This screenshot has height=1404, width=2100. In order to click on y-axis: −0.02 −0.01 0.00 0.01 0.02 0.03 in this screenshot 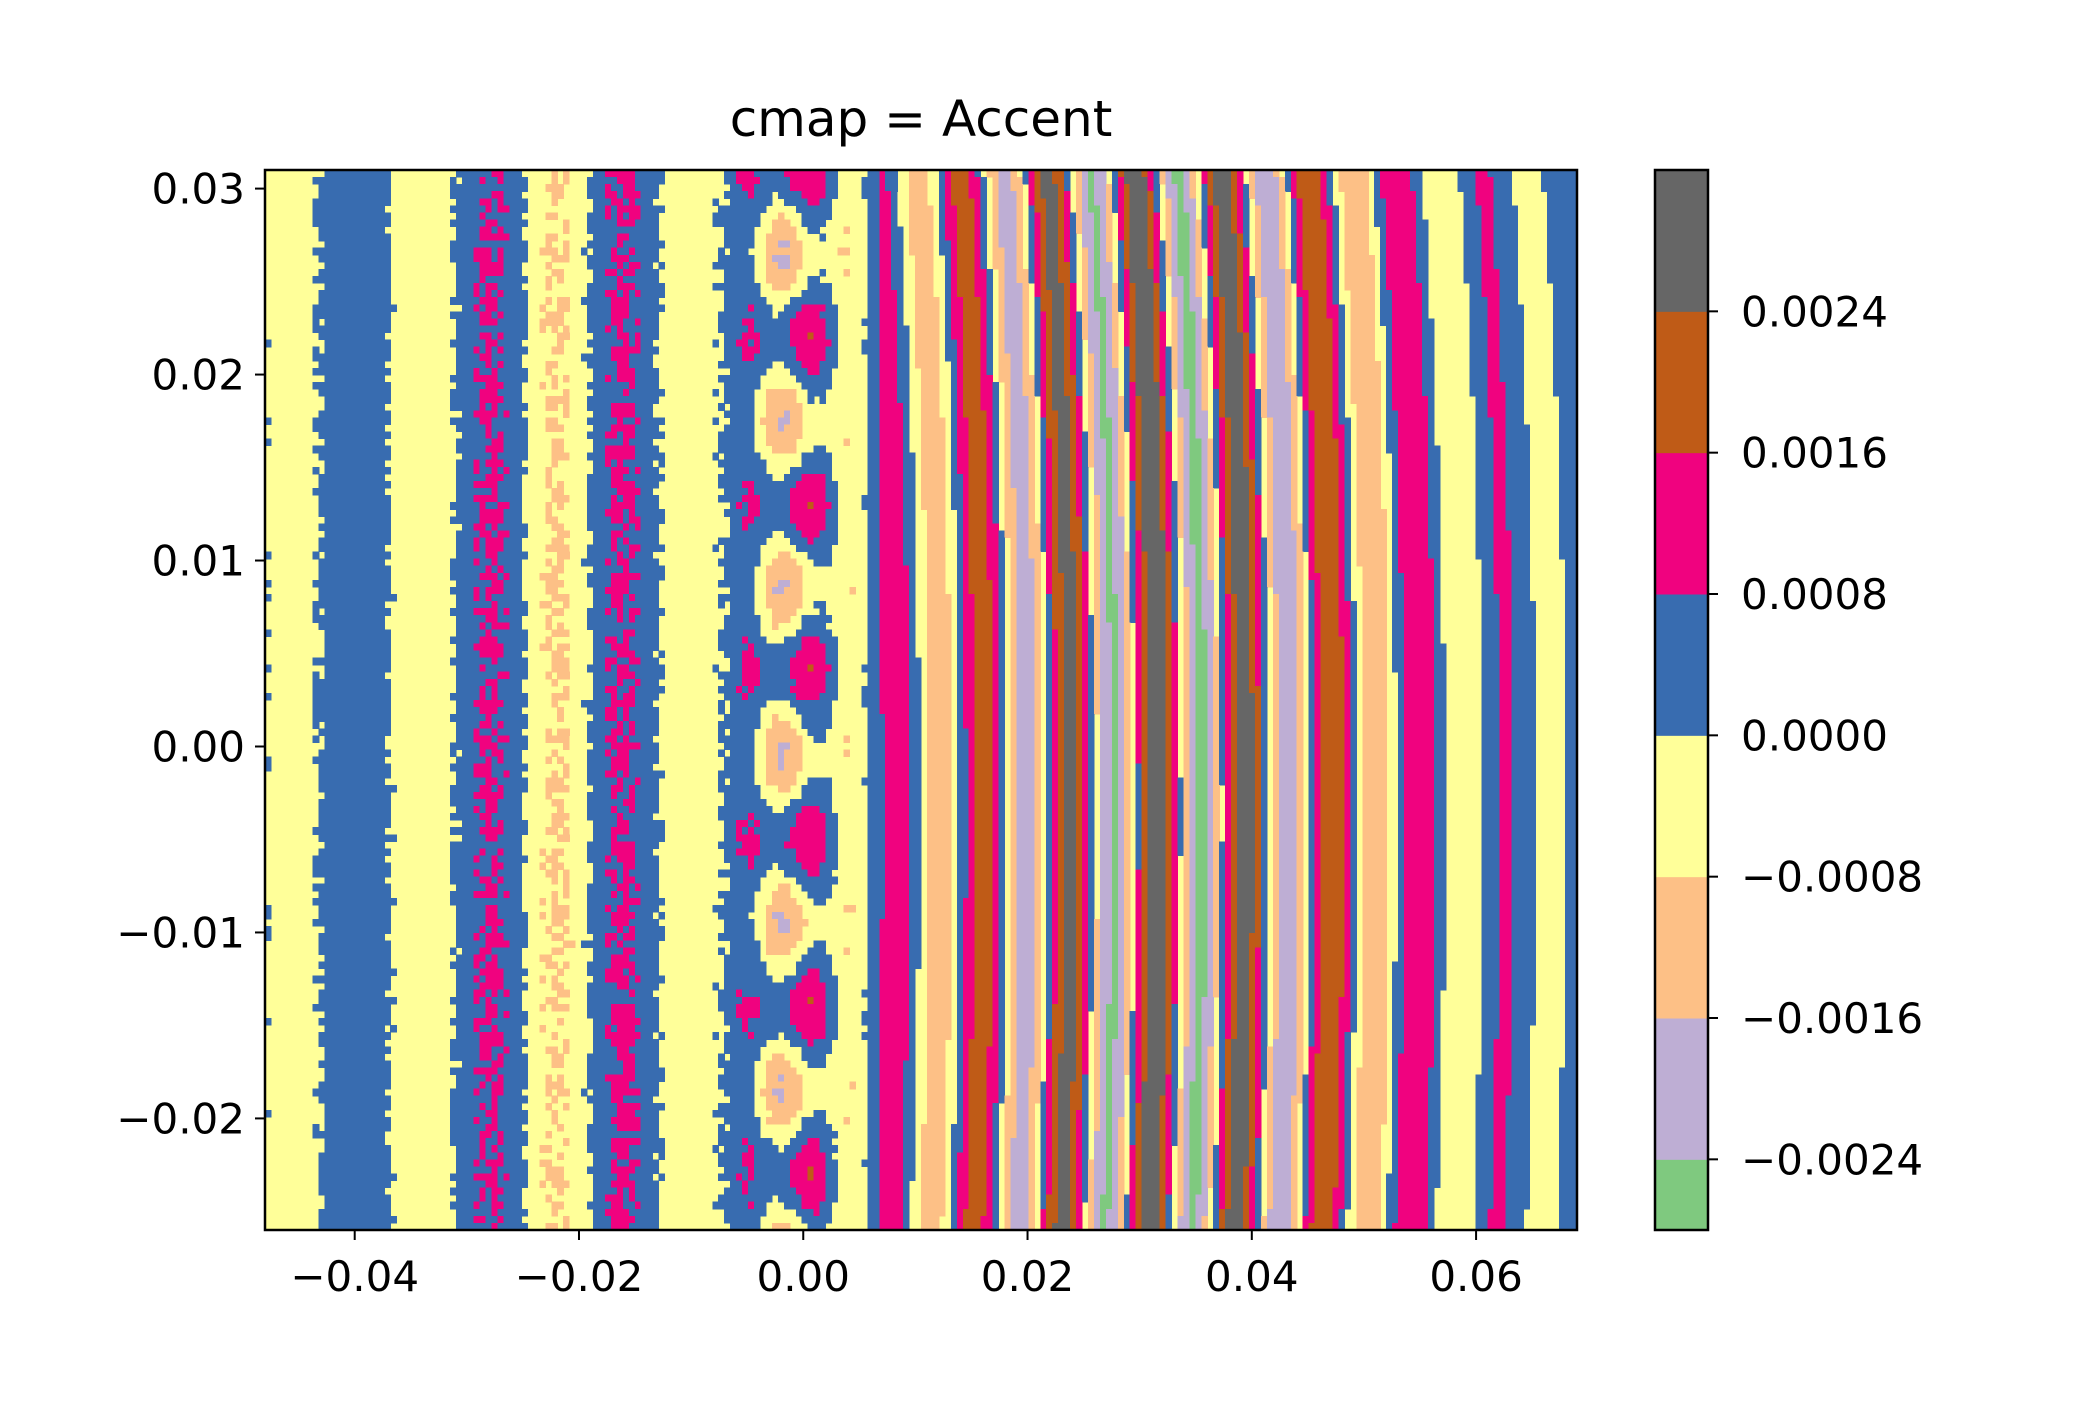, I will do `click(190, 654)`.